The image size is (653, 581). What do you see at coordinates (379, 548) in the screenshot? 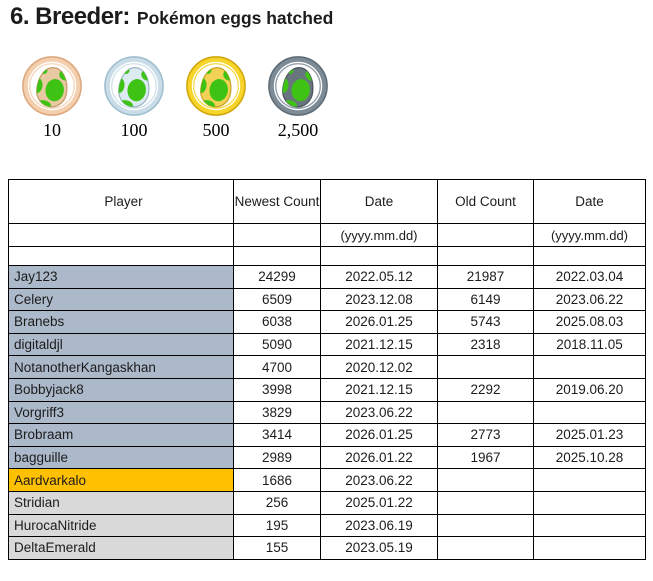
I see `newest-date-cell: 2023.05.19` at bounding box center [379, 548].